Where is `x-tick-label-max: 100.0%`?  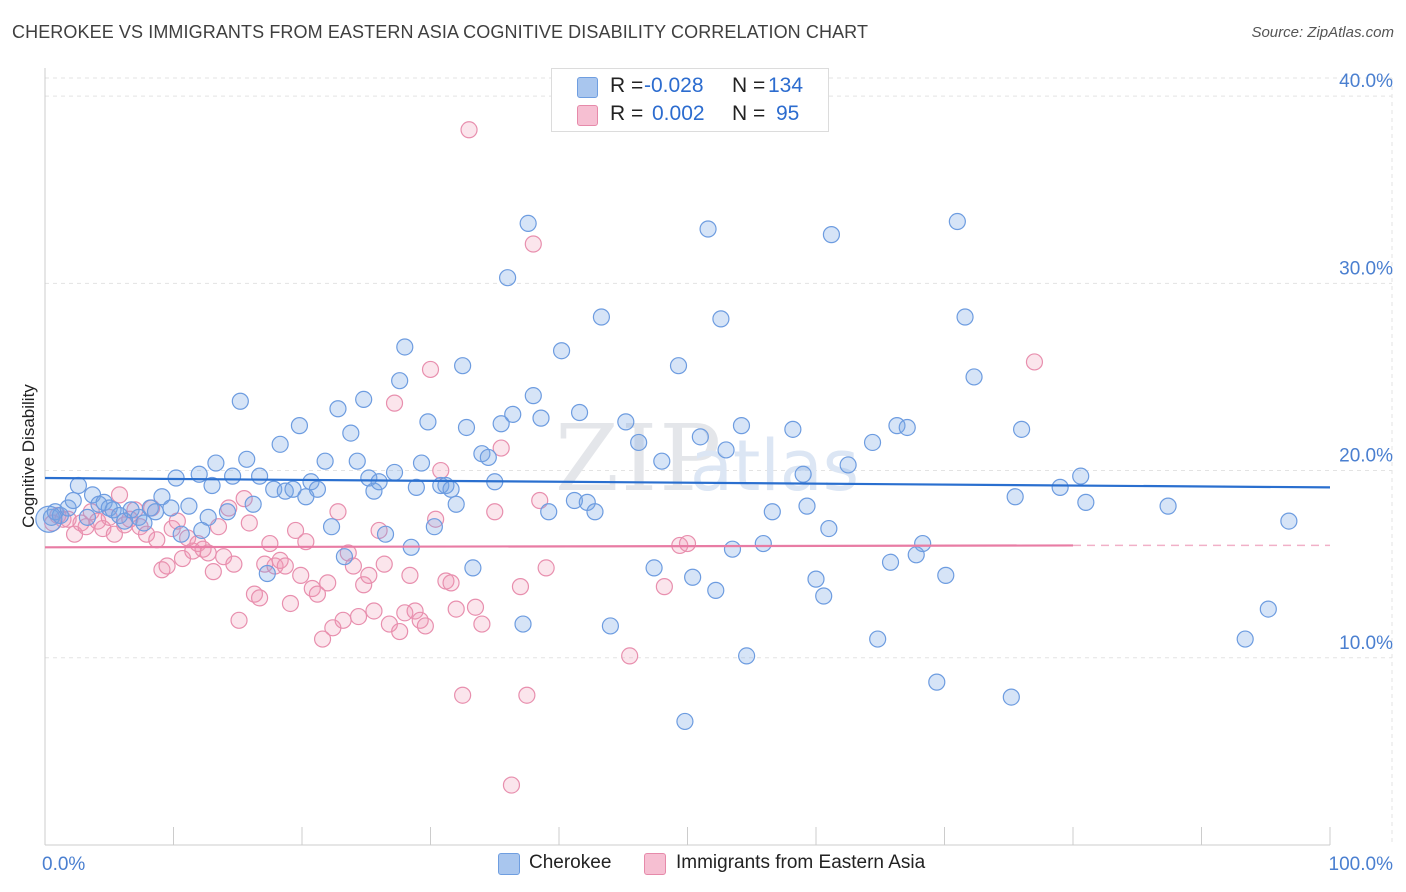 x-tick-label-max: 100.0% is located at coordinates (1361, 864).